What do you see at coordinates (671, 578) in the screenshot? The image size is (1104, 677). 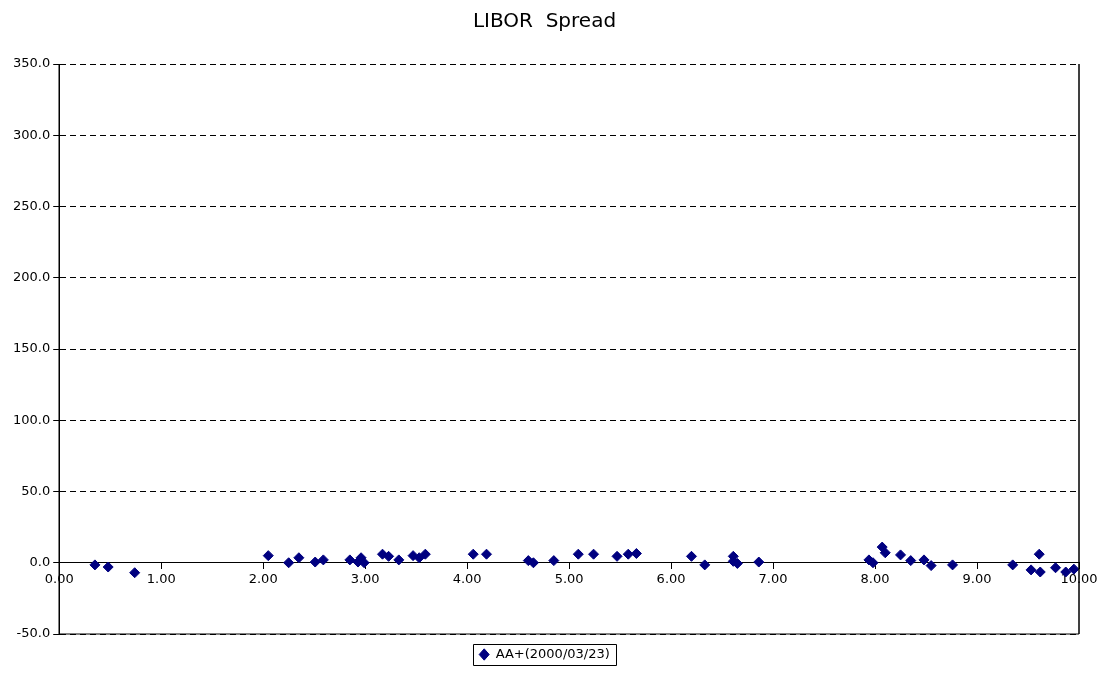 I see `x-tick-label: 6.00` at bounding box center [671, 578].